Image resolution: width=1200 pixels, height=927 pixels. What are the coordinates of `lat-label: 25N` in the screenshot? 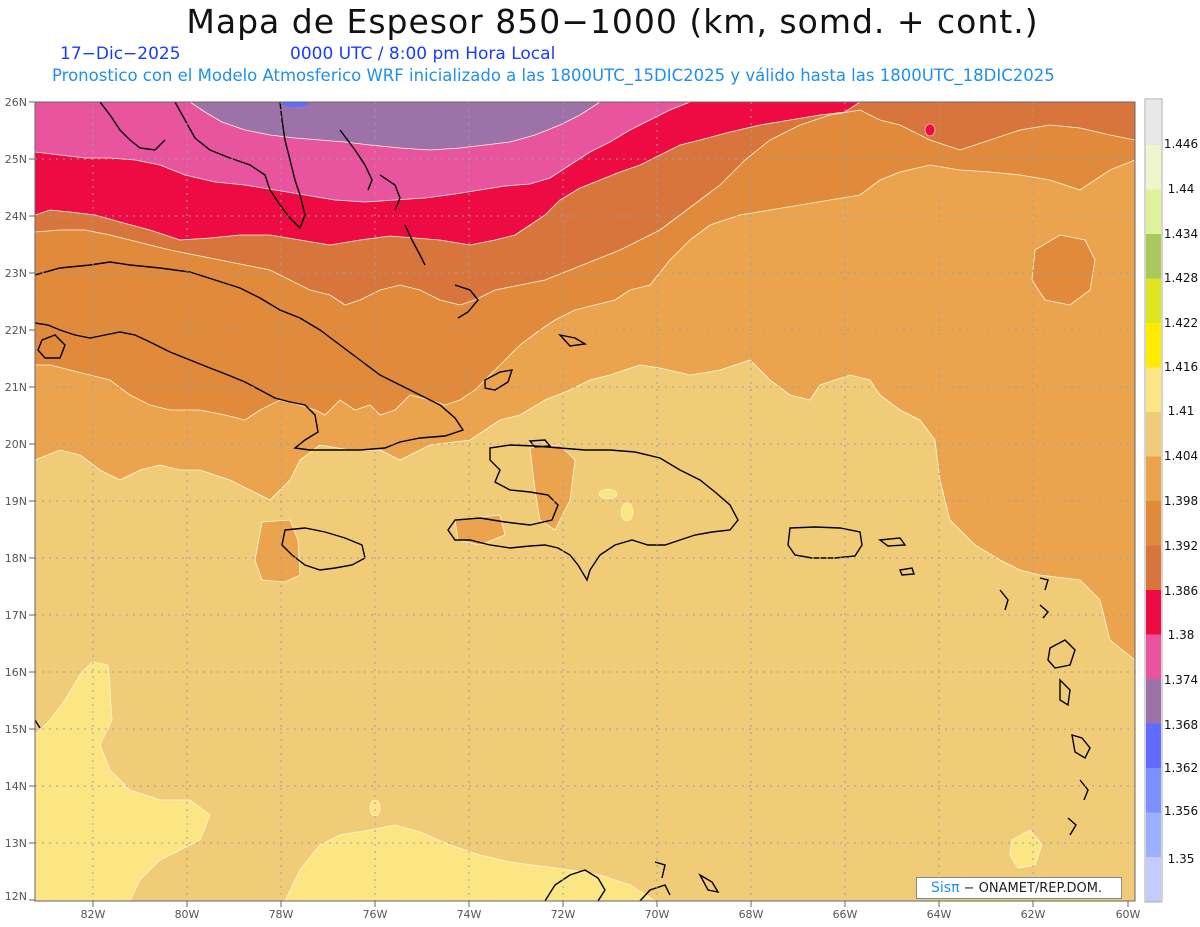 It's located at (16, 159).